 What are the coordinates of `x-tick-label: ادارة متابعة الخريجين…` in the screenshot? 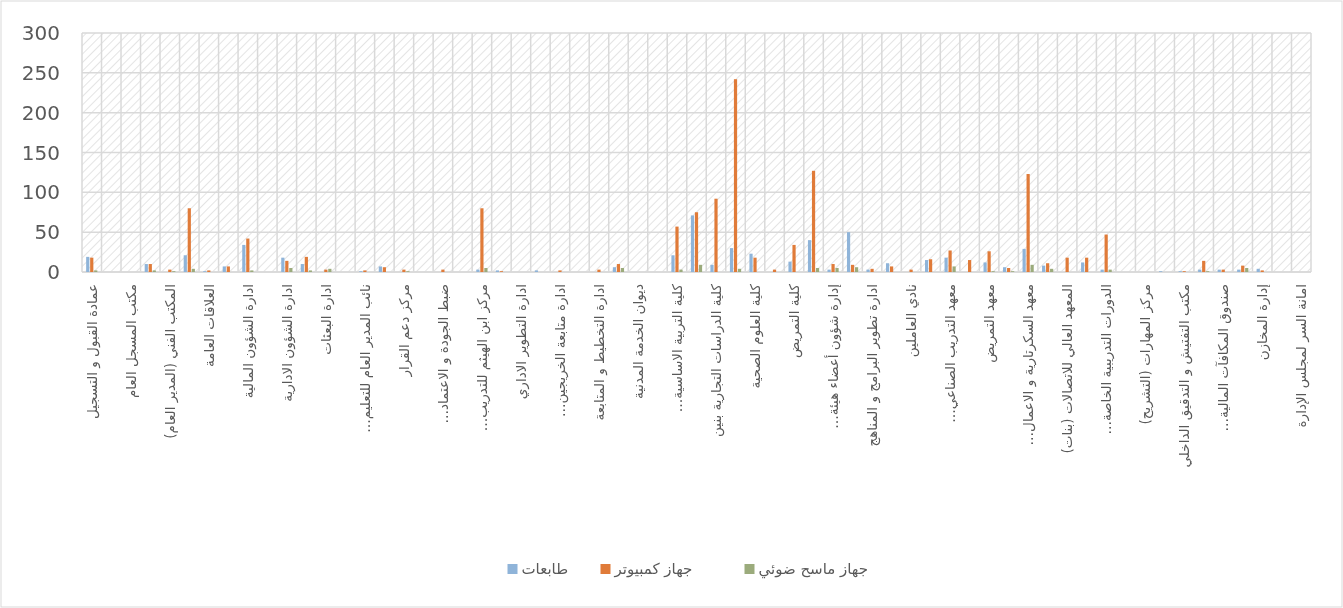 It's located at (560, 350).